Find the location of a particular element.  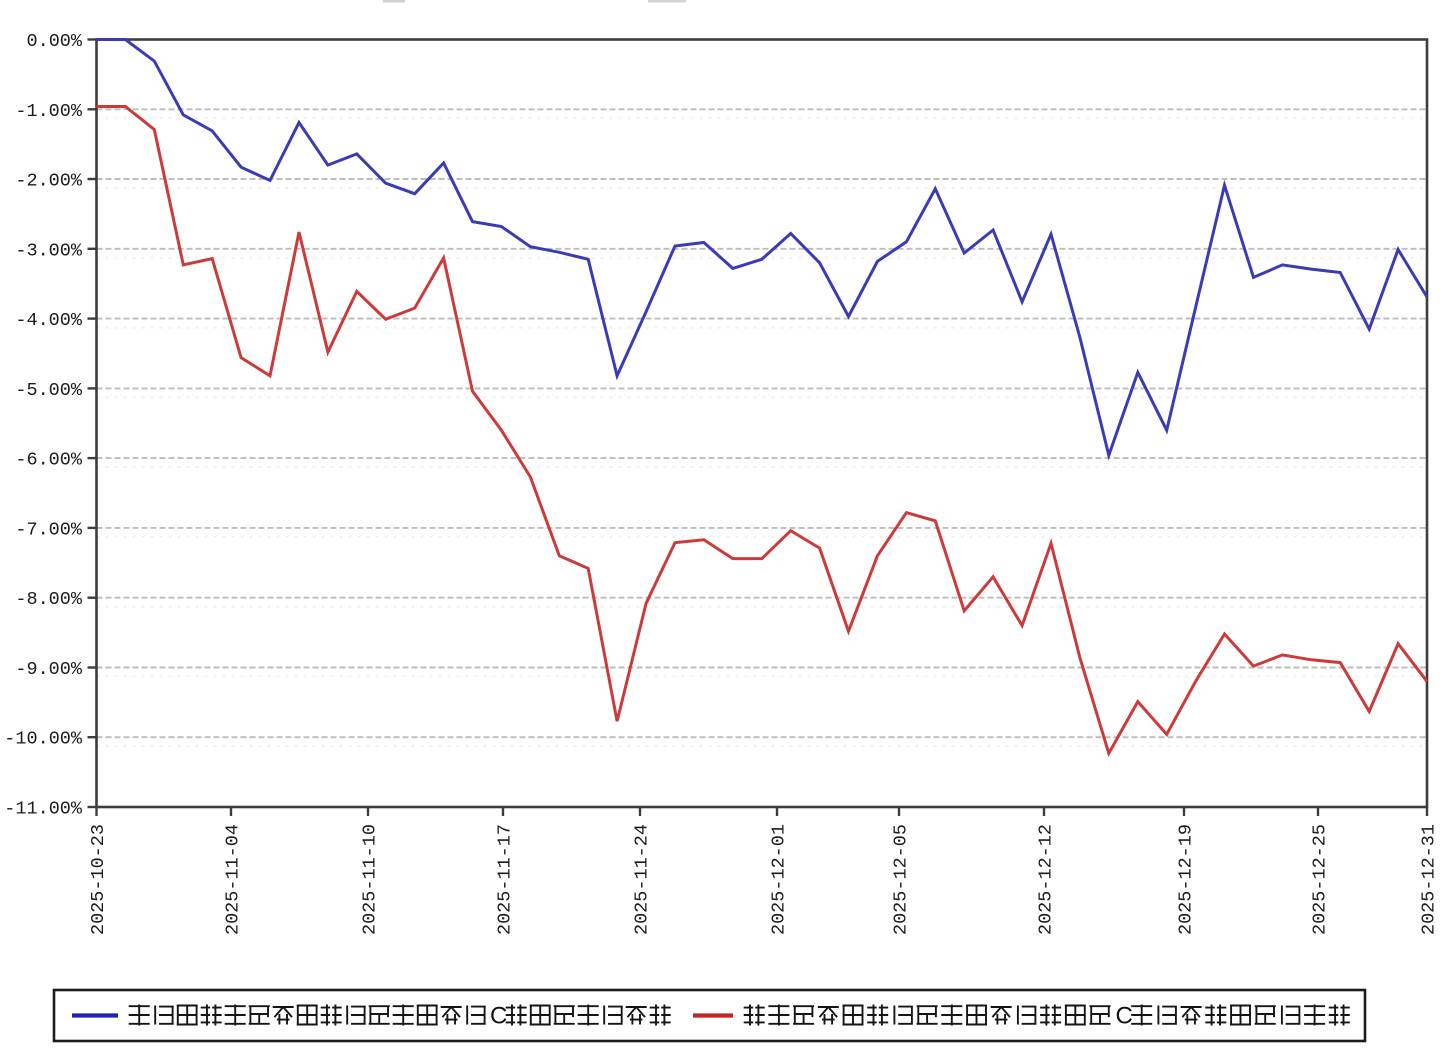

svg-text: -1.00% is located at coordinates (49, 111).